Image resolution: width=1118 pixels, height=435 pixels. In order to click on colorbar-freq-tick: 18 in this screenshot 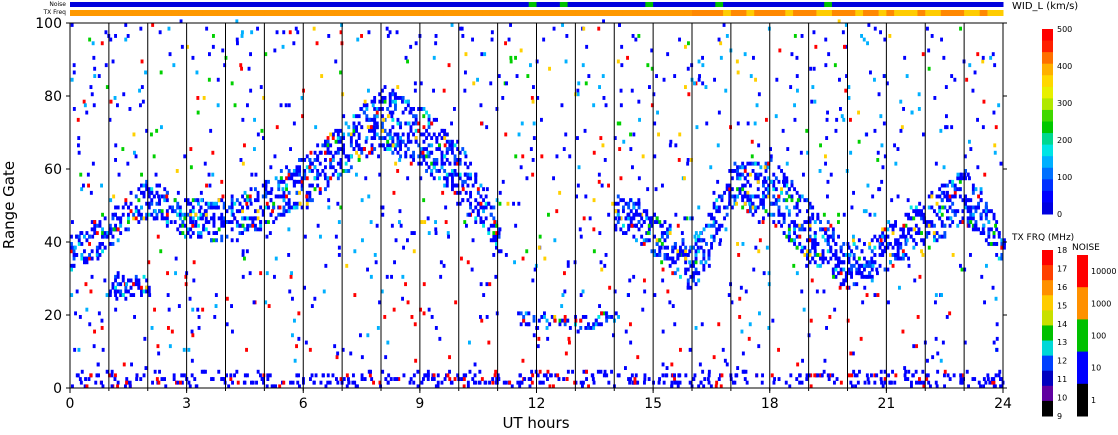, I will do `click(1062, 250)`.